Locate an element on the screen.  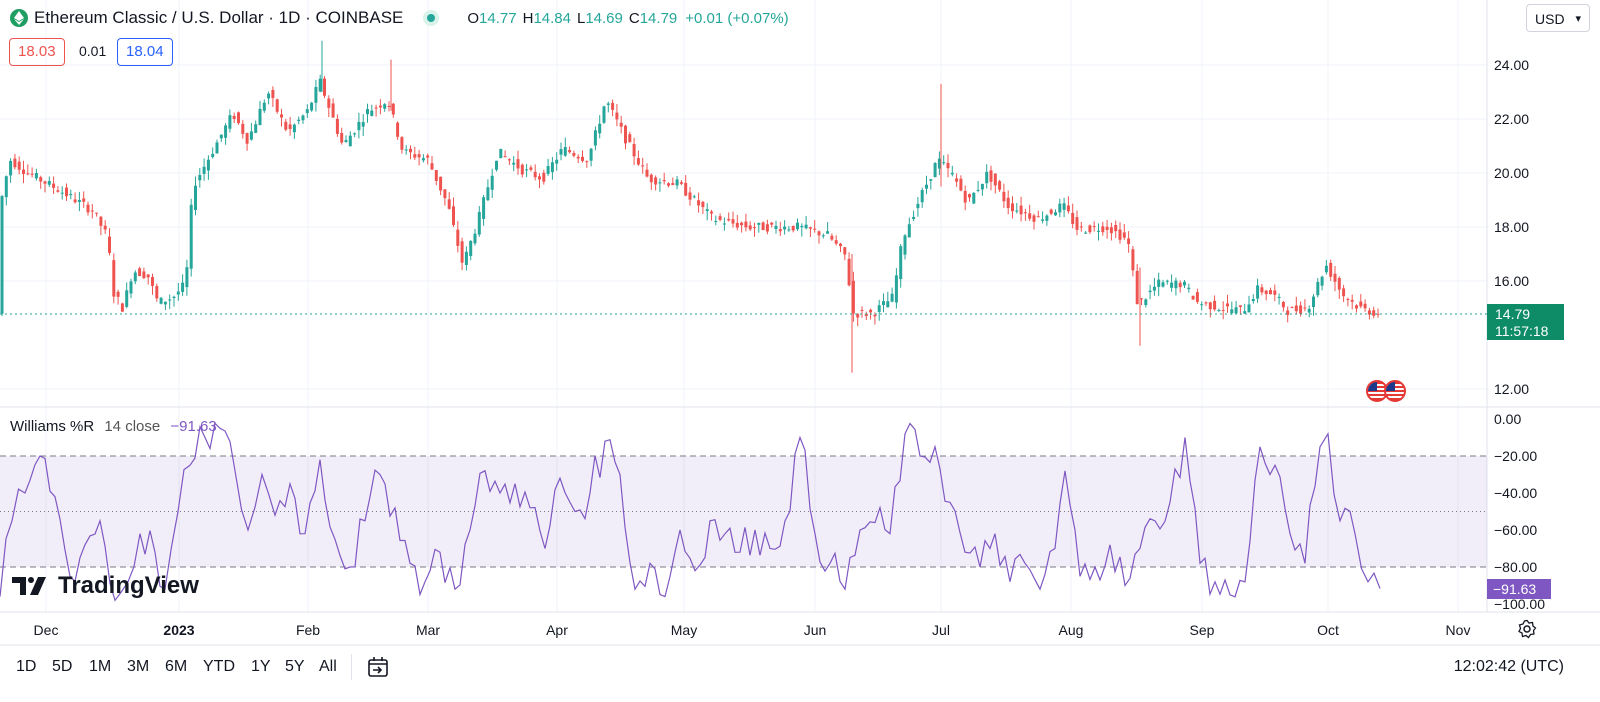
currency-select: USD ▾ is located at coordinates (1558, 18).